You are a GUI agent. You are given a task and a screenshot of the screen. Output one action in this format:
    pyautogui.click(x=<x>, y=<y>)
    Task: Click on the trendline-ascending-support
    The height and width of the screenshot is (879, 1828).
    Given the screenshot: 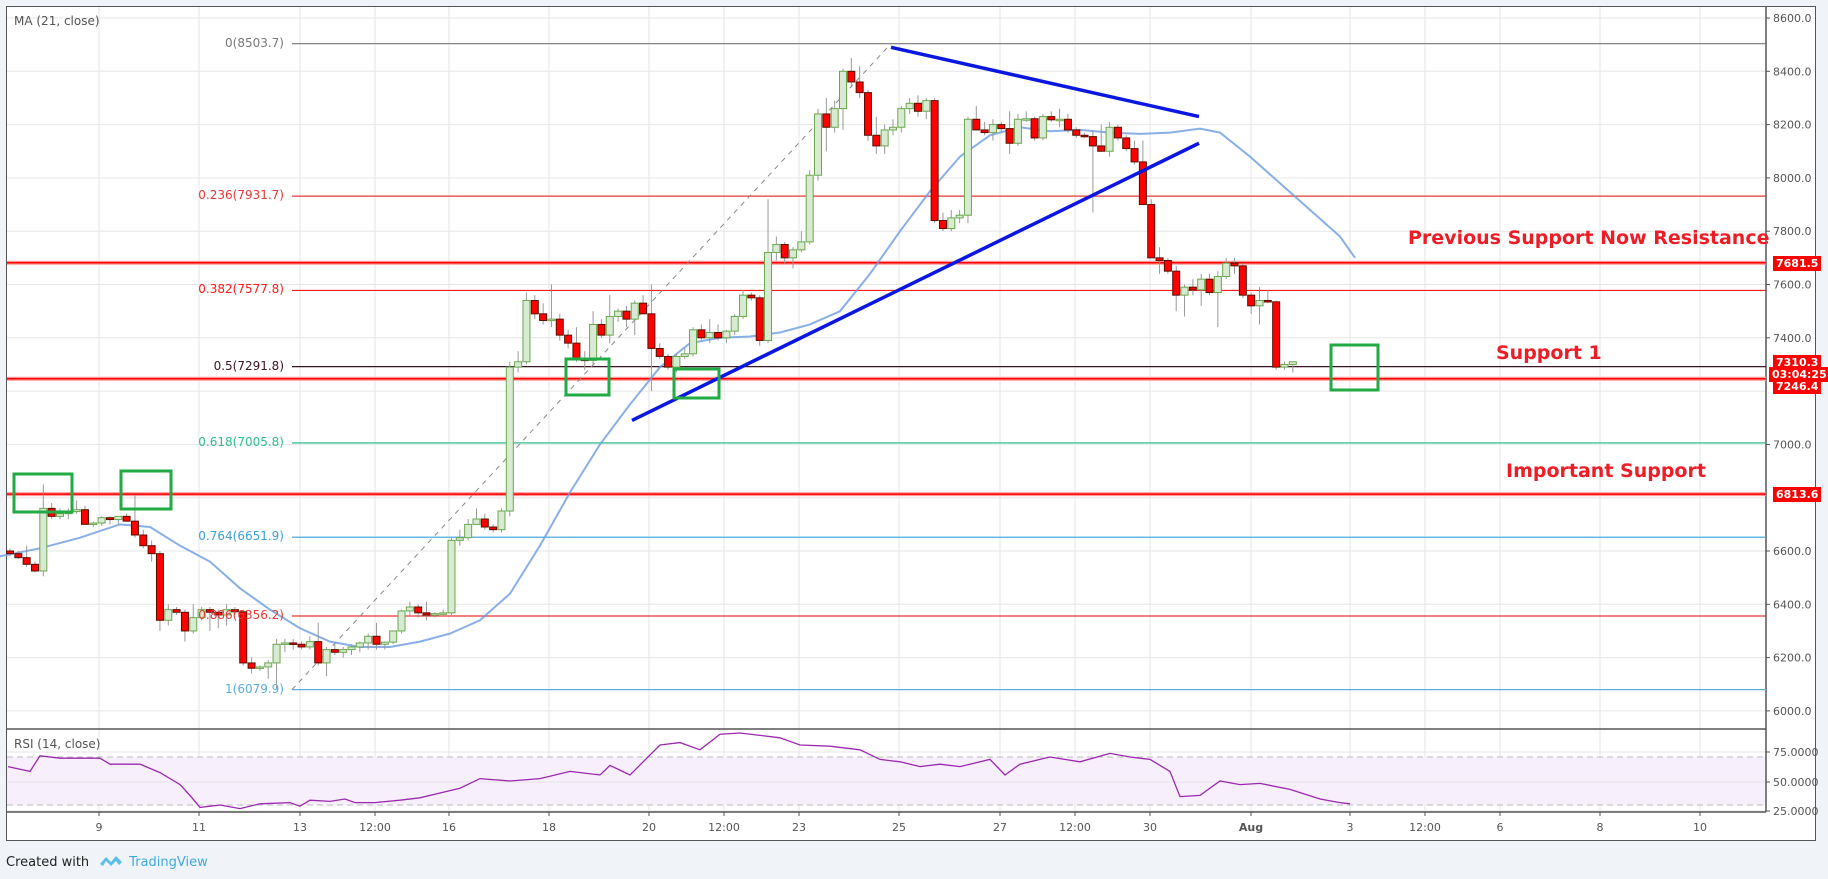 What is the action you would take?
    pyautogui.click(x=915, y=281)
    